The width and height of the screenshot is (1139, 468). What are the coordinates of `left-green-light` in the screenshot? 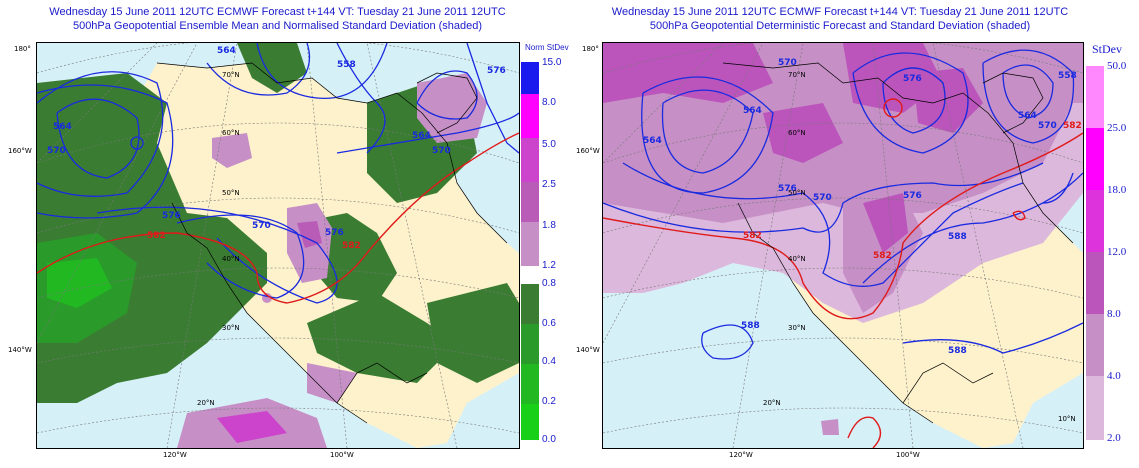 It's located at (79, 283).